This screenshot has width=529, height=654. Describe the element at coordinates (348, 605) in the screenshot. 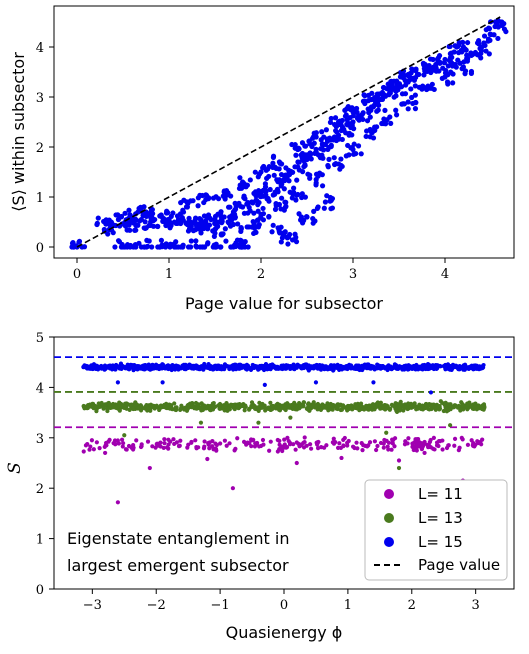

I see `x-tick-label: 1` at that location.